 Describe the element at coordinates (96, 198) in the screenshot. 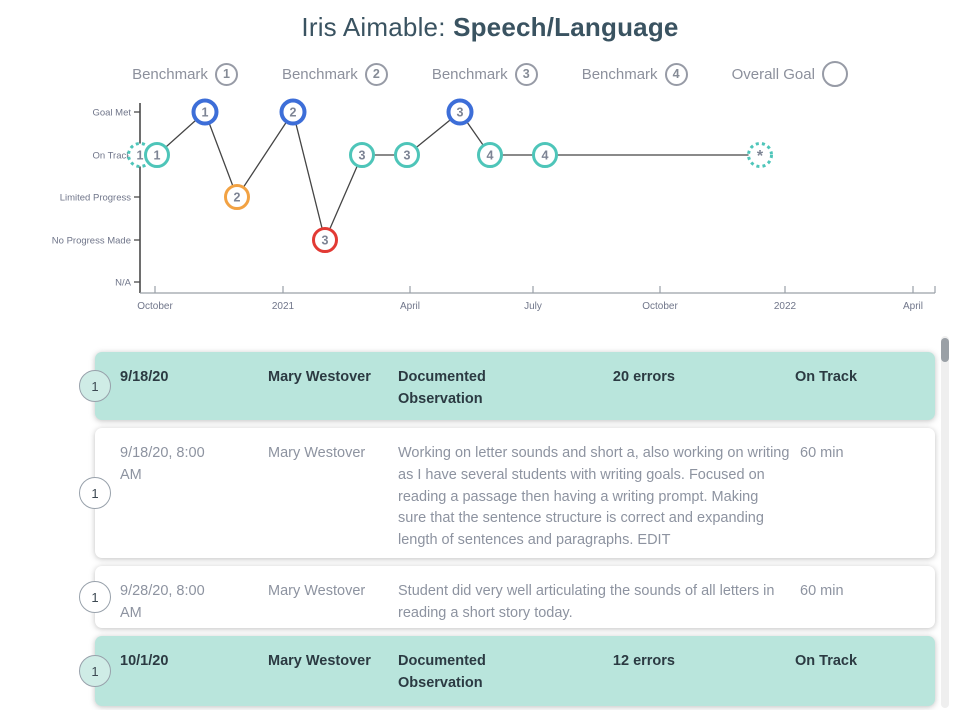

I see `y-axis-label: Limited Progress` at that location.